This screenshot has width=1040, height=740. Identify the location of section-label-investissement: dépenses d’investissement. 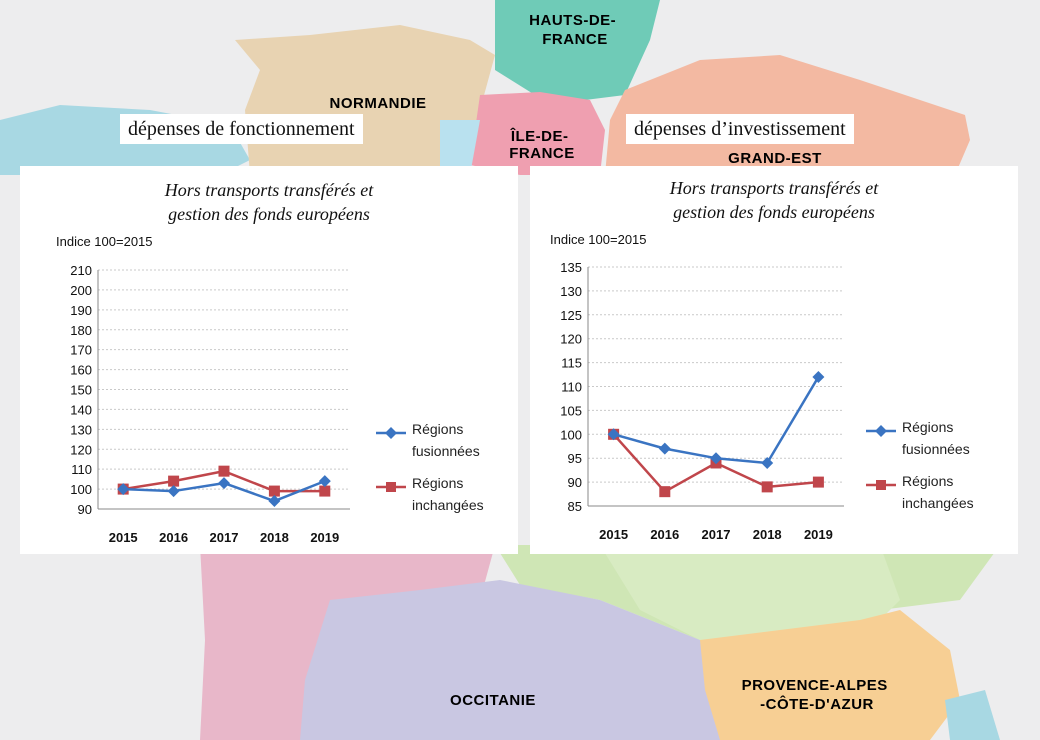
(740, 129).